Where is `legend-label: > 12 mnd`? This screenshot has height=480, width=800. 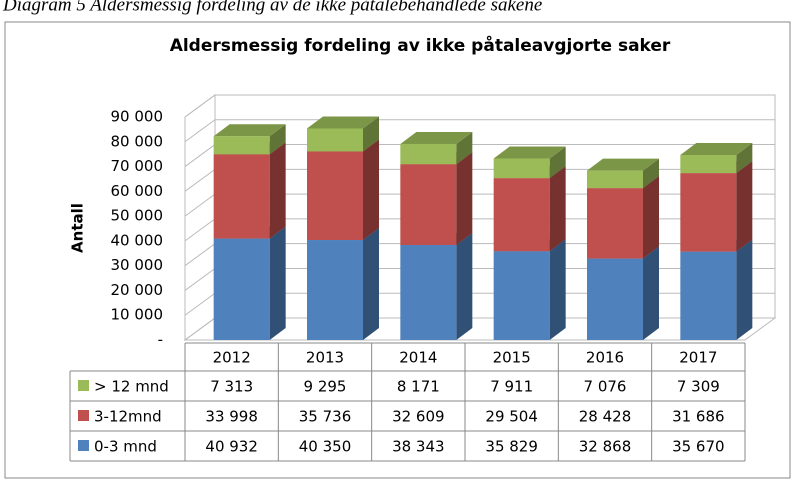
legend-label: > 12 mnd is located at coordinates (131, 387).